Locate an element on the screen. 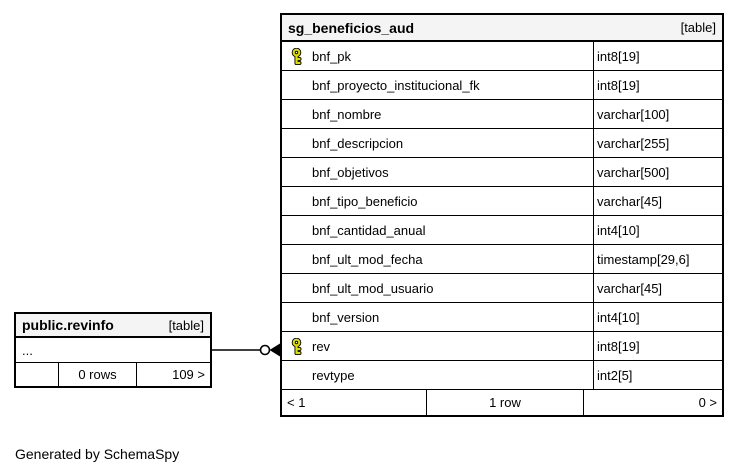 This screenshot has width=744, height=476. column-row: bnf_objetivos varchar[500] is located at coordinates (502, 172).